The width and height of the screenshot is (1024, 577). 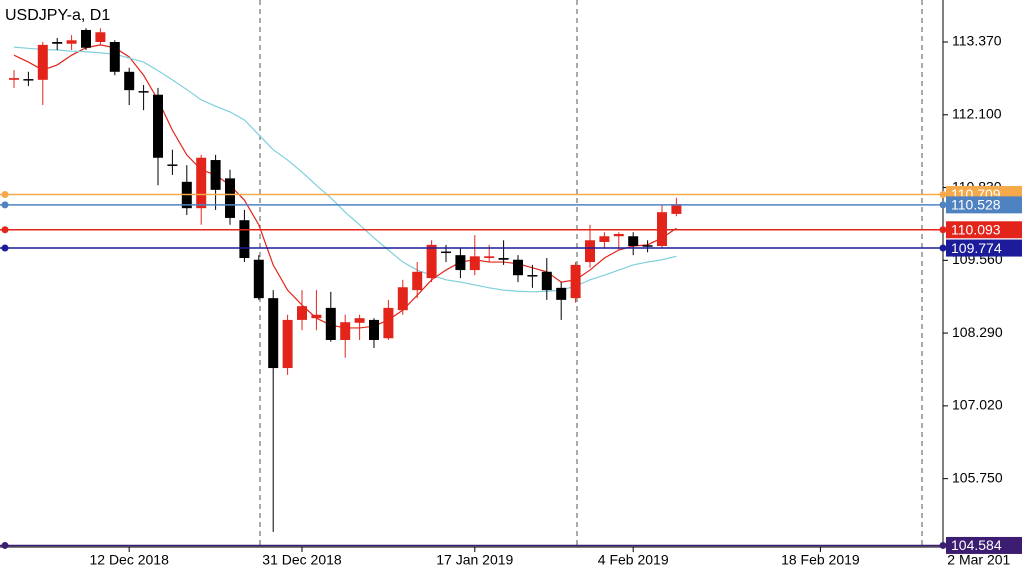 I want to click on x-tick-label: 2 Mar 201, so click(x=978, y=560).